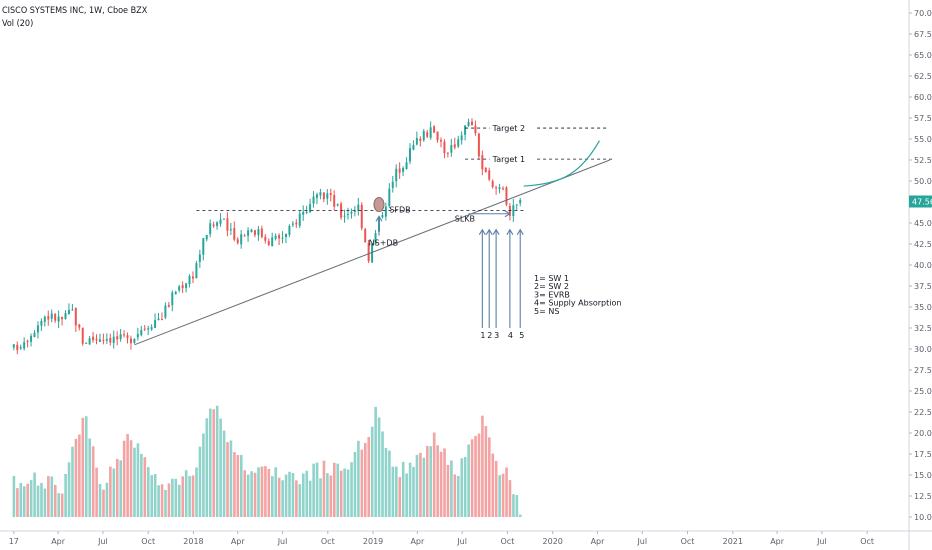 The width and height of the screenshot is (932, 550). I want to click on current-price-badge, so click(920, 201).